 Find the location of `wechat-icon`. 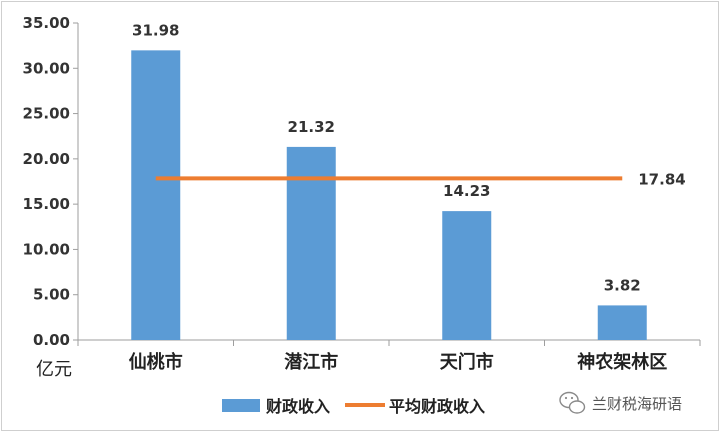

wechat-icon is located at coordinates (572, 402).